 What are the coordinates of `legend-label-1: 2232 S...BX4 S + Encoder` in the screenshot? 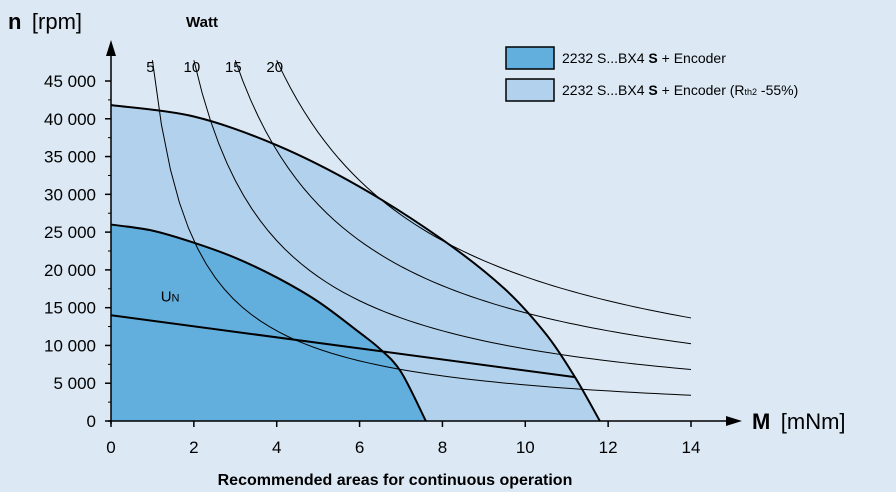 It's located at (644, 58).